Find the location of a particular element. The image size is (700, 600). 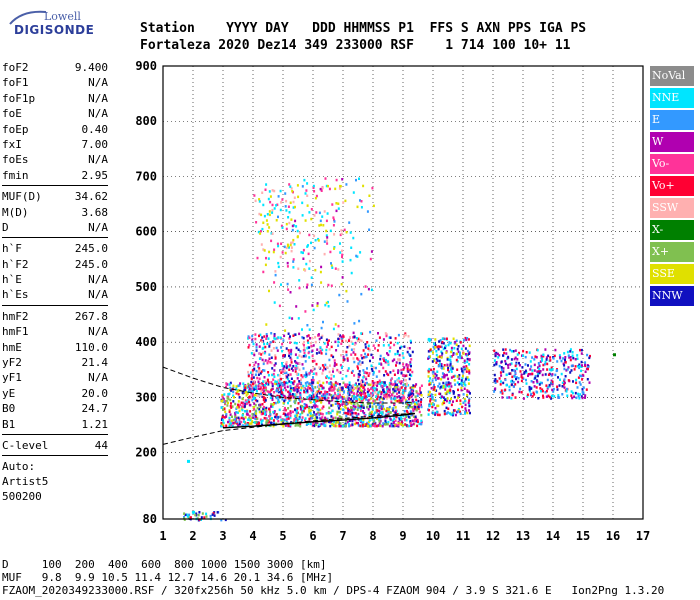

param-row: MUF(D) 34.62 is located at coordinates (55, 196).